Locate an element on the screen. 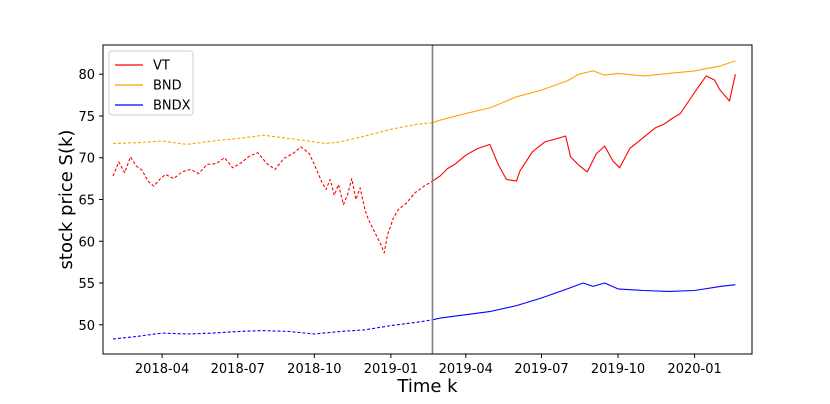  x-tick-label: 2019-07 is located at coordinates (541, 369).